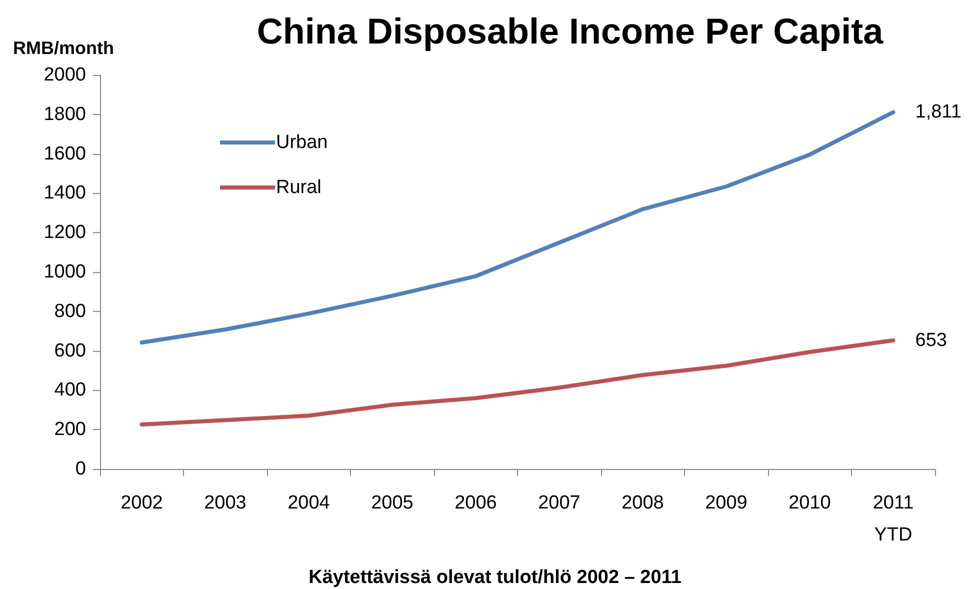  Describe the element at coordinates (70, 351) in the screenshot. I see `y-tick-label: 600` at that location.